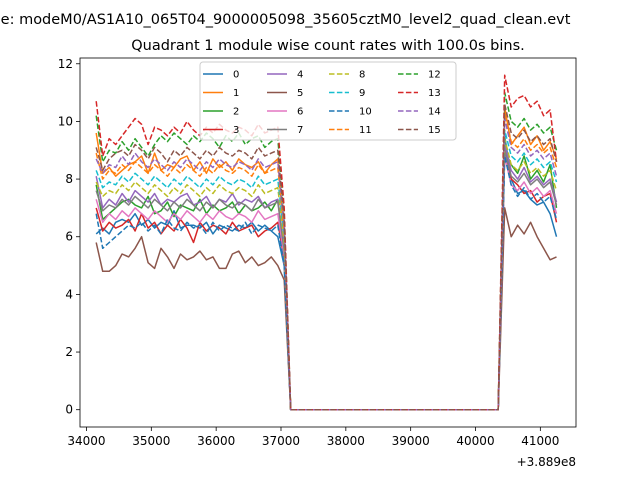 The width and height of the screenshot is (640, 480). What do you see at coordinates (69, 179) in the screenshot?
I see `y-tick-label: 8` at bounding box center [69, 179].